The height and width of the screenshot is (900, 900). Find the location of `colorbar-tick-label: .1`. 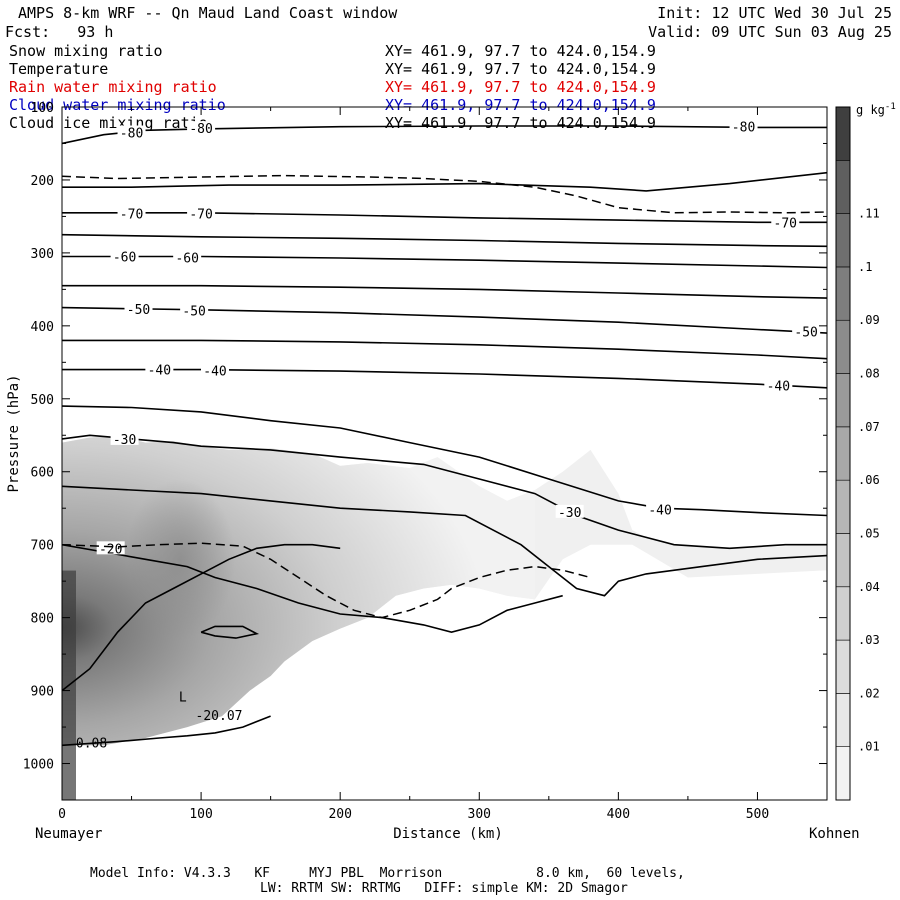

colorbar-tick-label: .1 is located at coordinates (865, 267).